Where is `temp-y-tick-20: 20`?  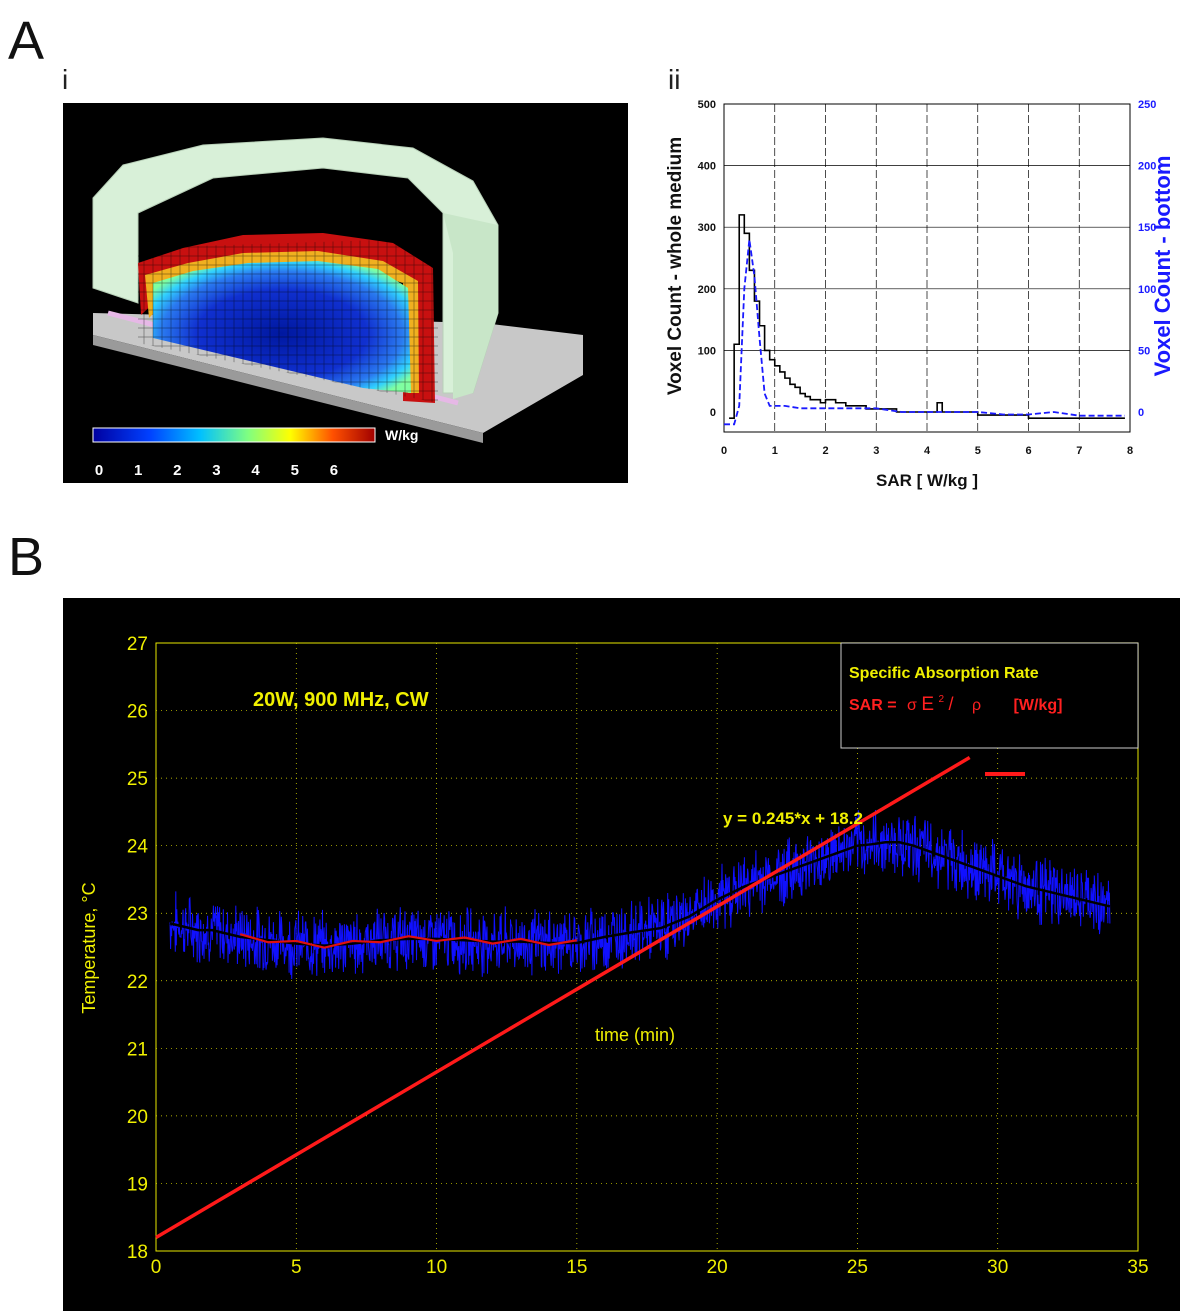
temp-y-tick-20: 20 is located at coordinates (137, 1117).